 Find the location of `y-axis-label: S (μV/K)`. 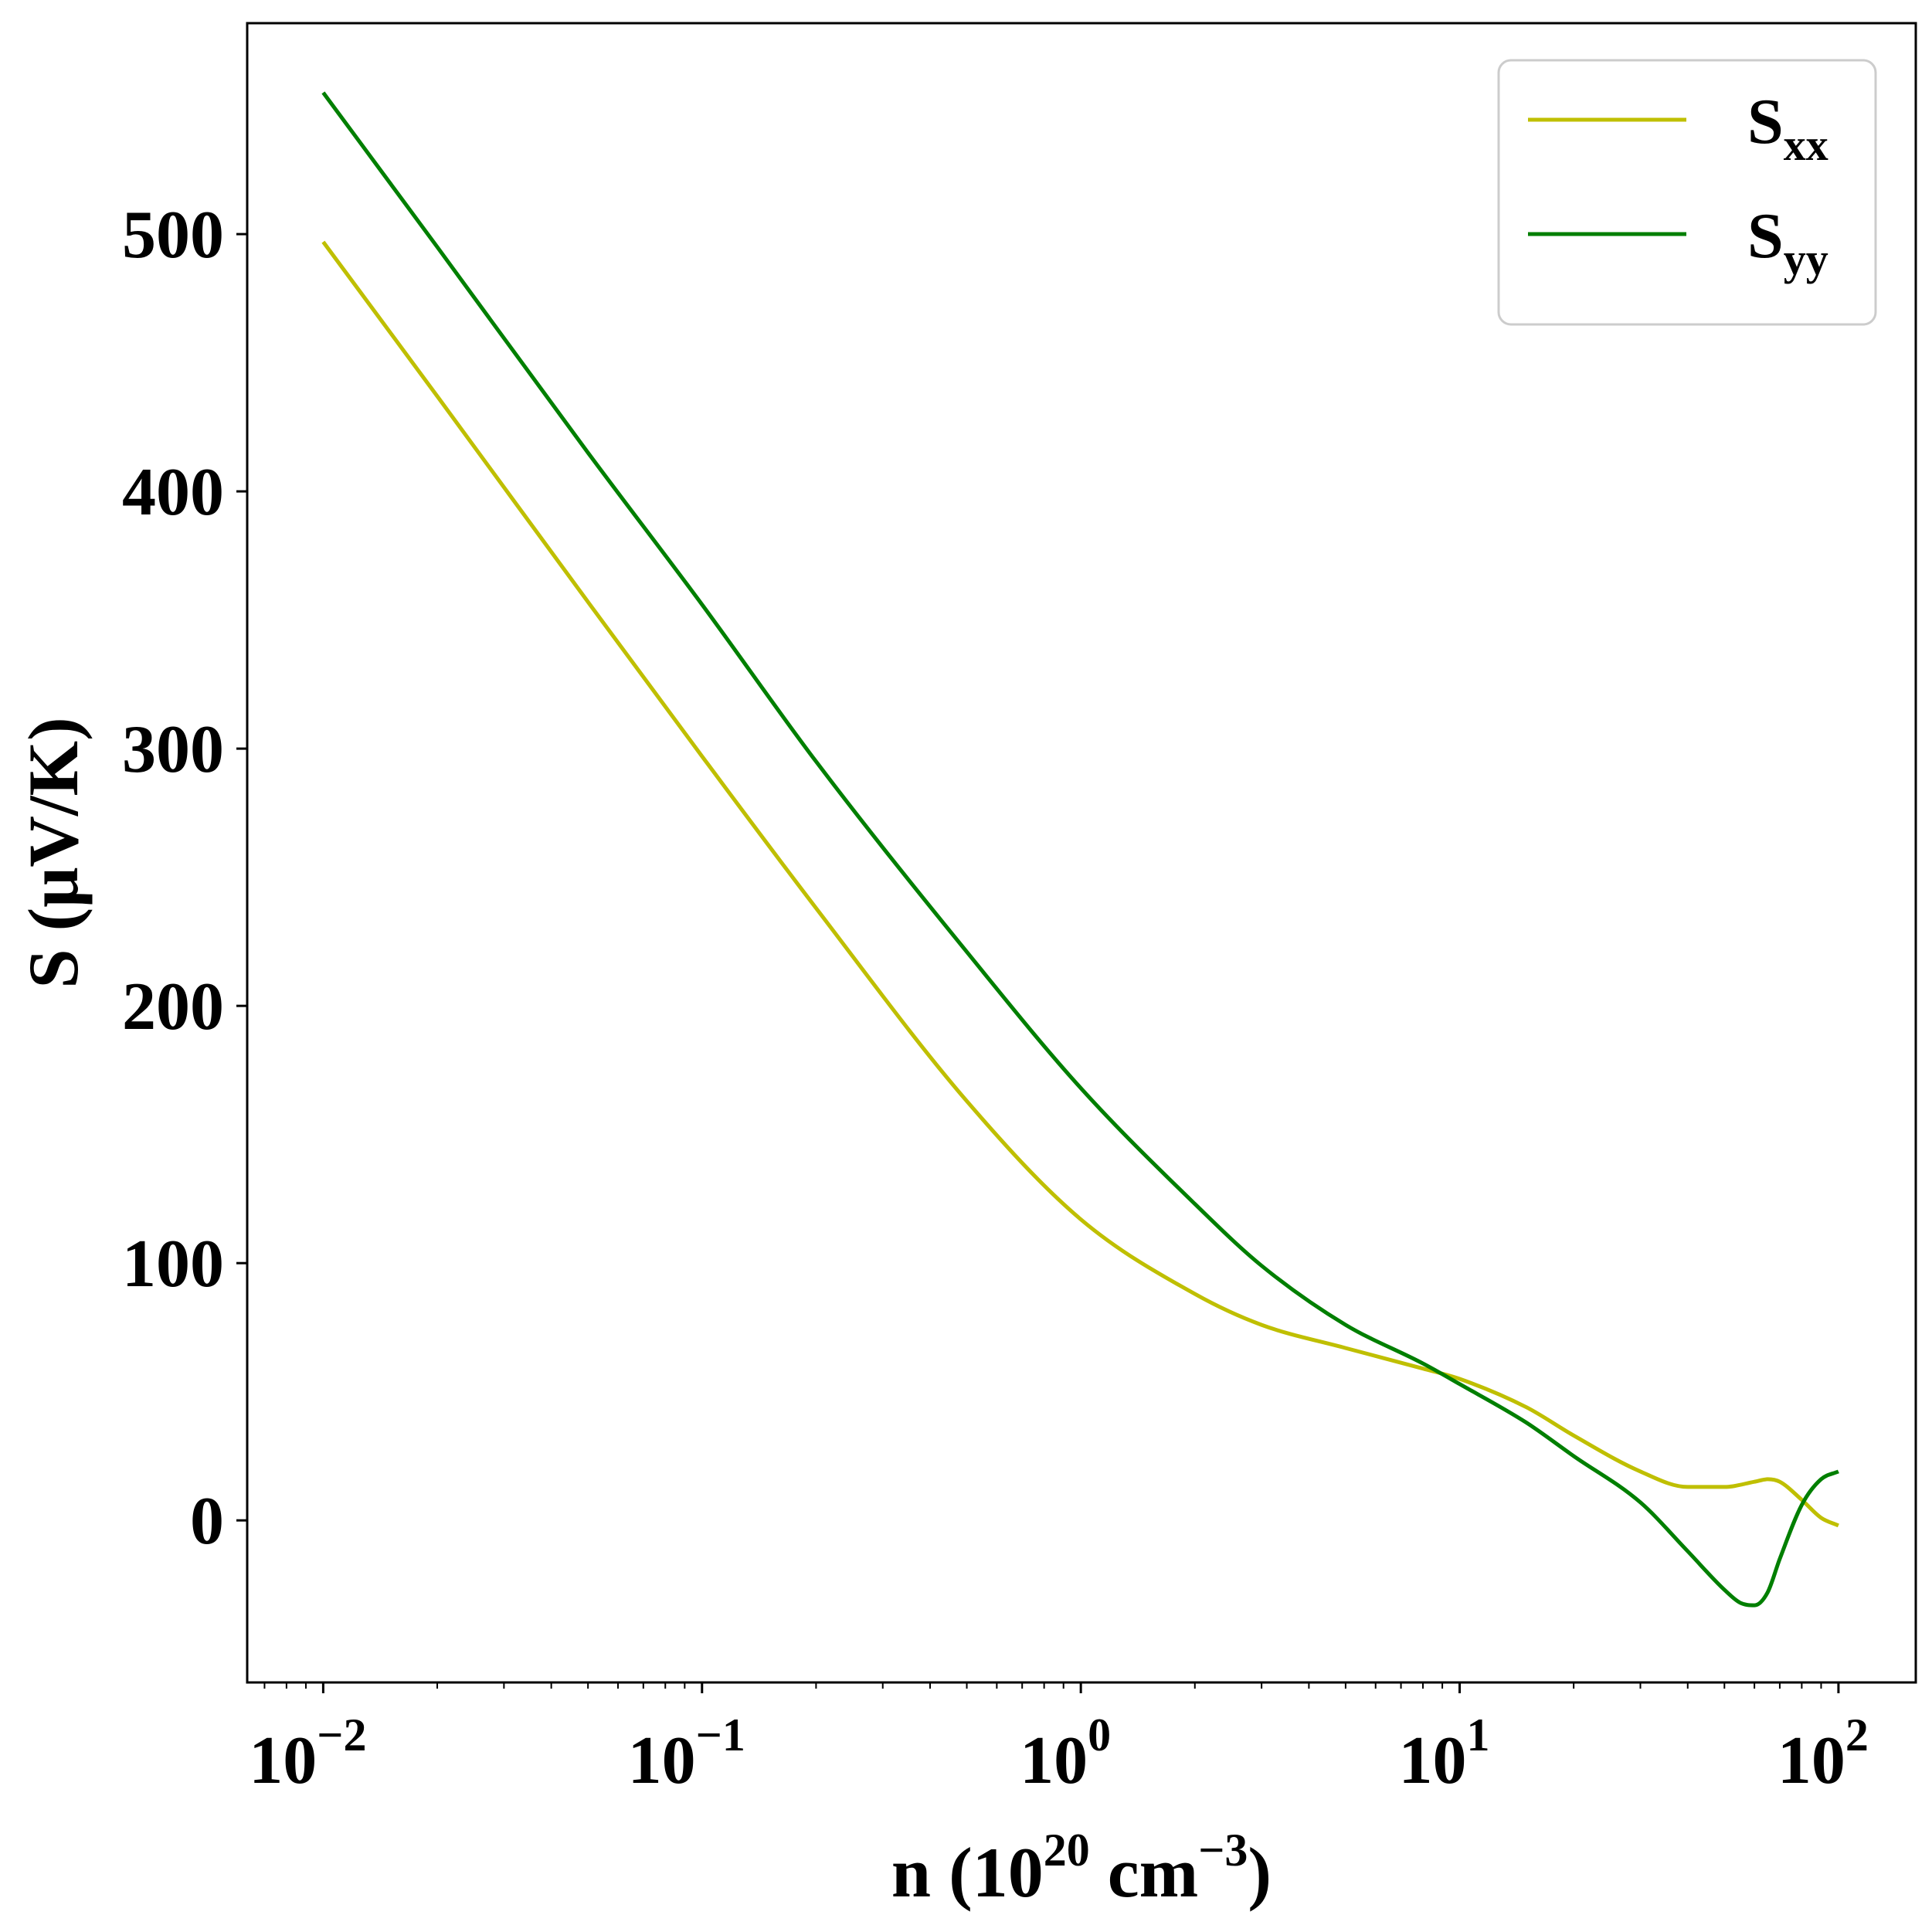

y-axis-label: S (μV/K) is located at coordinates (54, 852).